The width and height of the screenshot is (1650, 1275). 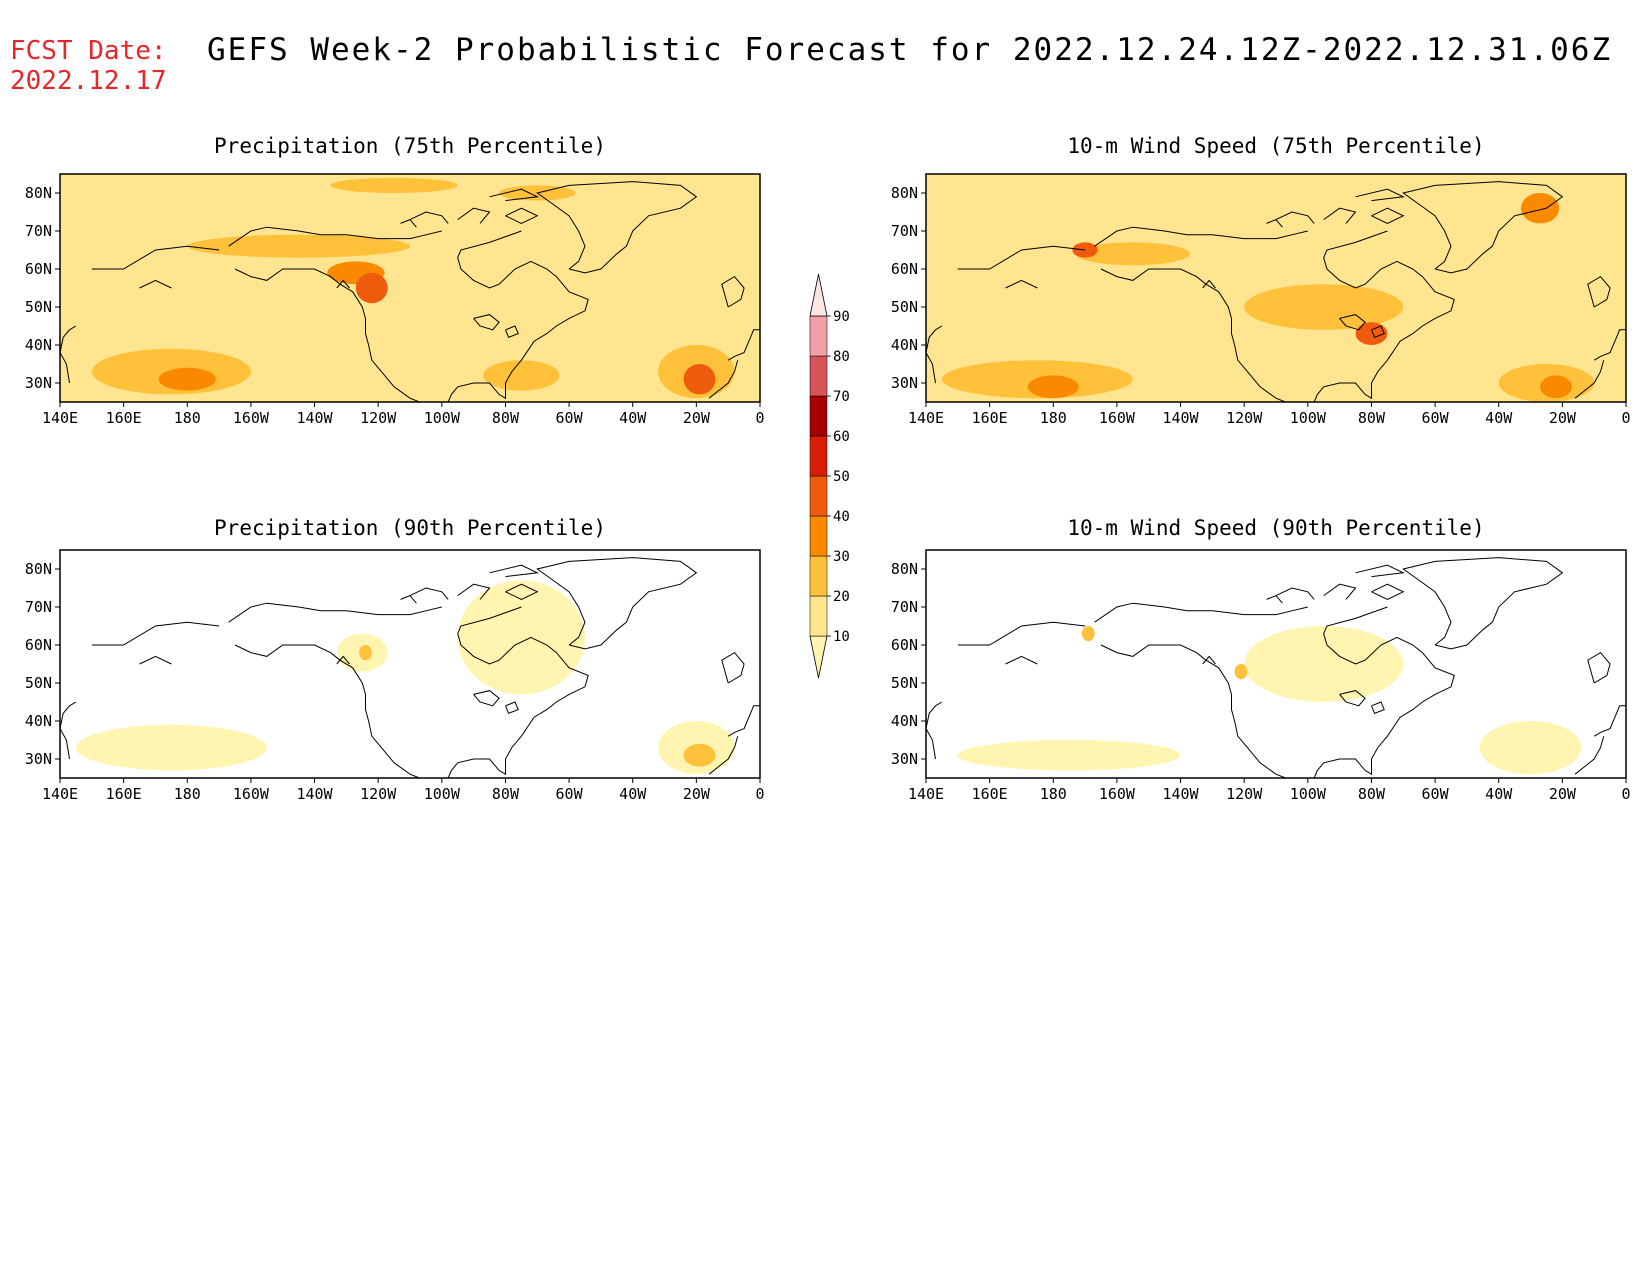 I want to click on colorbar-label: 90, so click(x=841, y=317).